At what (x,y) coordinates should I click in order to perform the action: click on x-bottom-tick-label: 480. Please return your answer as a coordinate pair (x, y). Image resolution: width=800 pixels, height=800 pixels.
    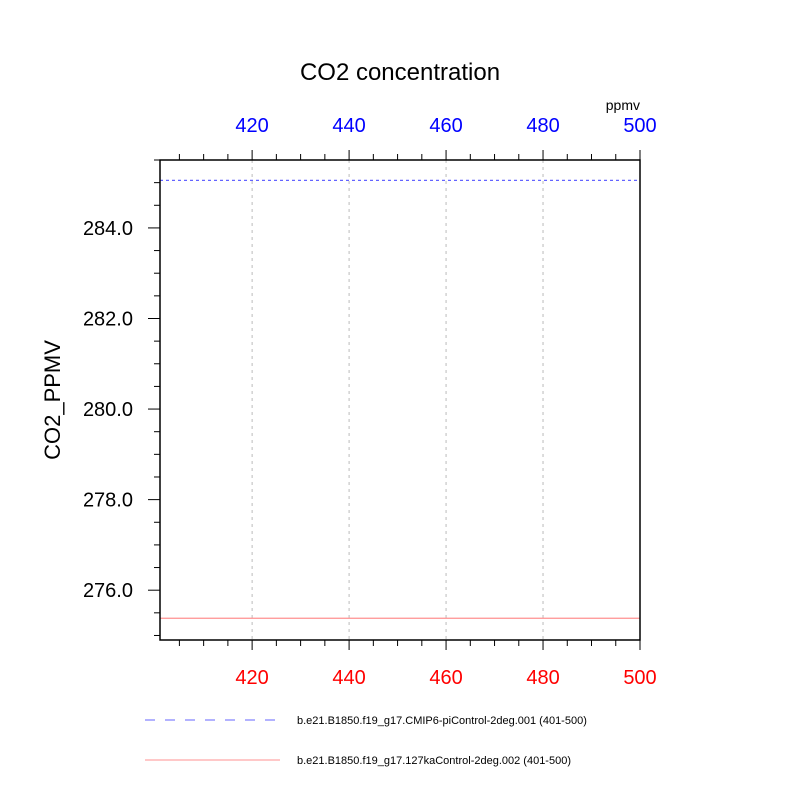
    Looking at the image, I should click on (542, 678).